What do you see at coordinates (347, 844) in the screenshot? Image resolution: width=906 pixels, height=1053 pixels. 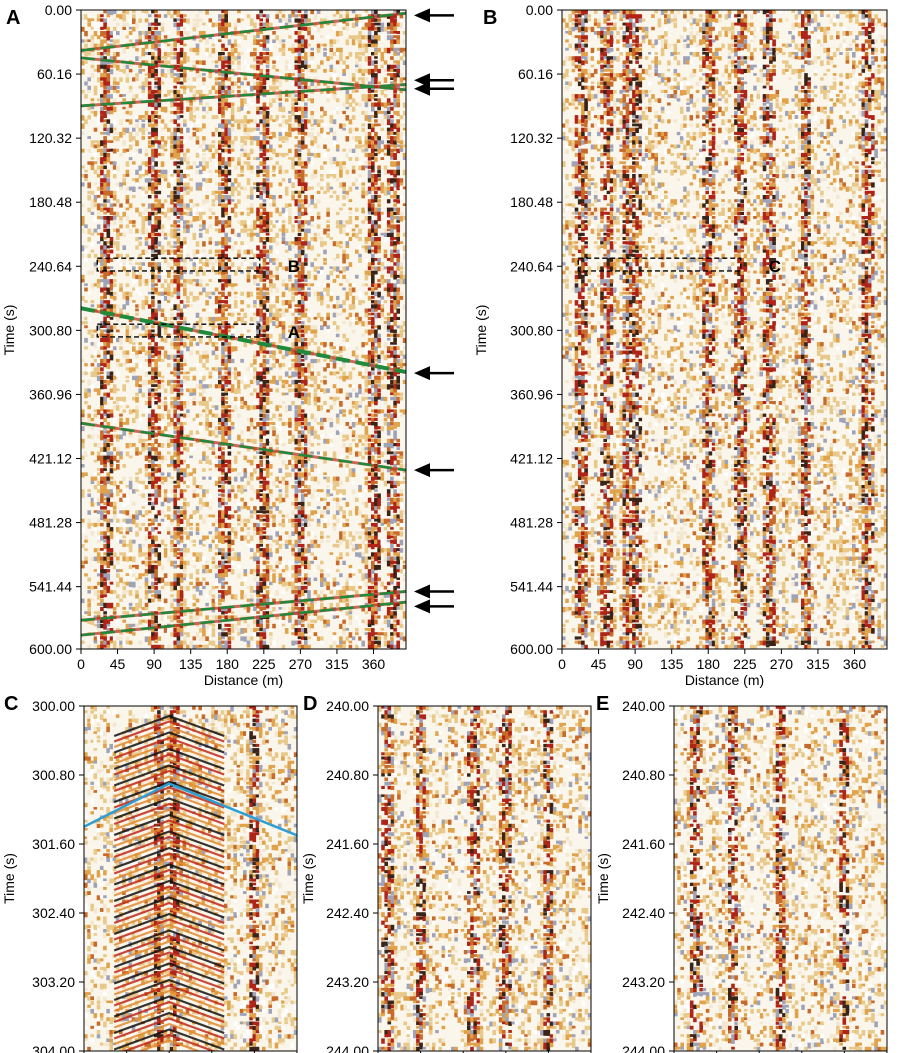 I see `y-tick-label: 241.60` at bounding box center [347, 844].